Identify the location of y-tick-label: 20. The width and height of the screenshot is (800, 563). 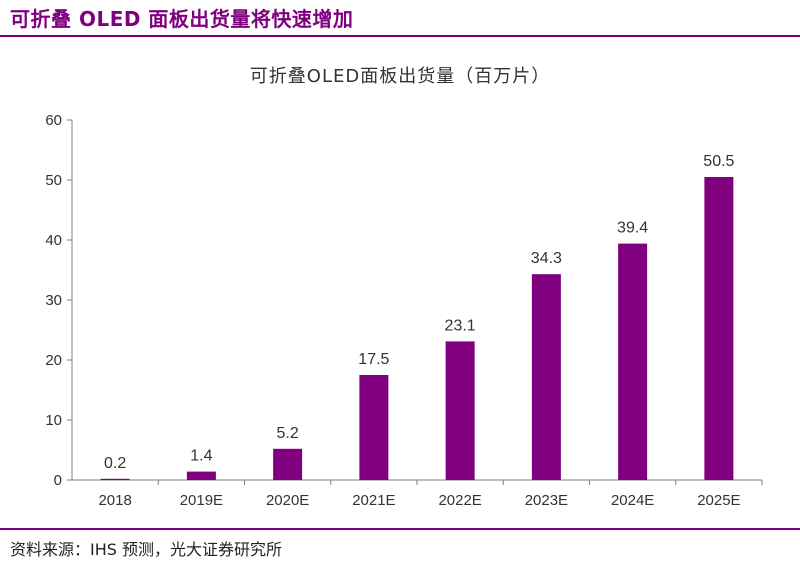
(53, 360).